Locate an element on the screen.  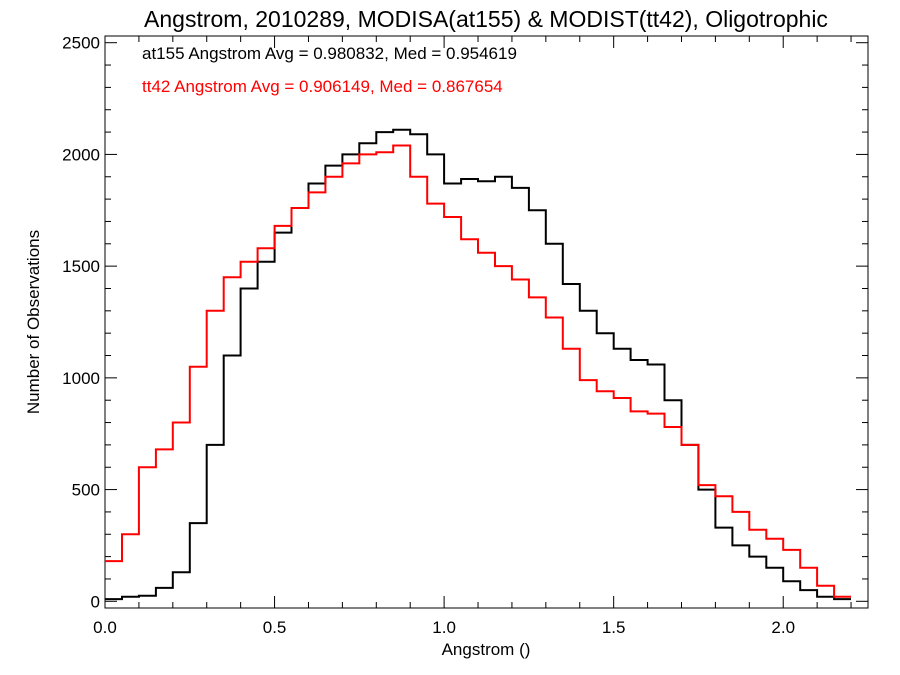
x-tick-label: 2.0 is located at coordinates (783, 627).